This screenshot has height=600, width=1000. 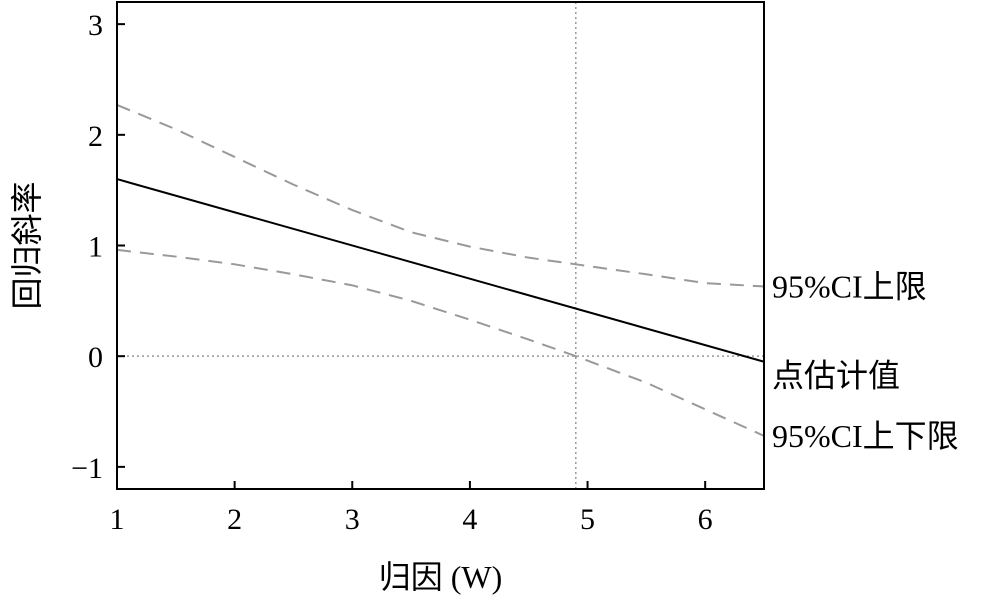 I want to click on y-tick-label: 0, so click(x=95, y=357).